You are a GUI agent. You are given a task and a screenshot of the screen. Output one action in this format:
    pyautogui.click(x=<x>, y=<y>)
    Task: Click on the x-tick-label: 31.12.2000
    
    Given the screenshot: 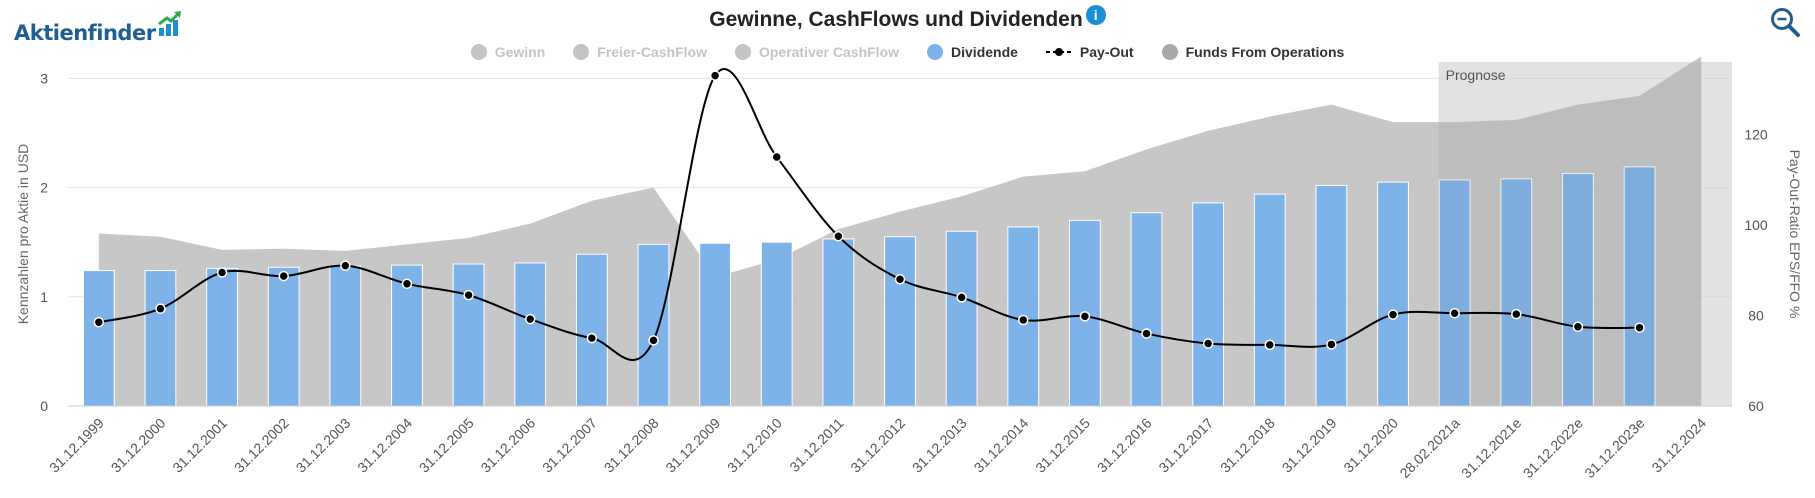 What is the action you would take?
    pyautogui.click(x=138, y=445)
    